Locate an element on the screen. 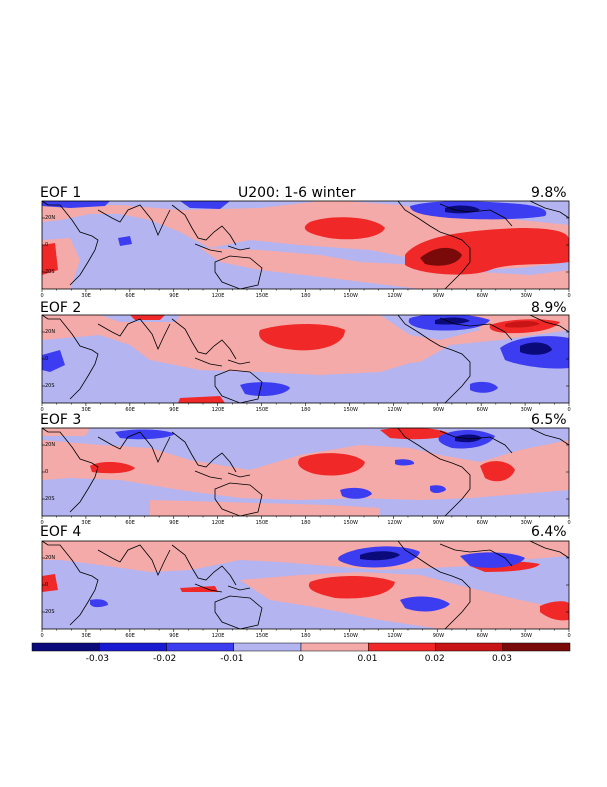 The height and width of the screenshot is (787, 607). eof2-neg-band-south is located at coordinates (305, 366).